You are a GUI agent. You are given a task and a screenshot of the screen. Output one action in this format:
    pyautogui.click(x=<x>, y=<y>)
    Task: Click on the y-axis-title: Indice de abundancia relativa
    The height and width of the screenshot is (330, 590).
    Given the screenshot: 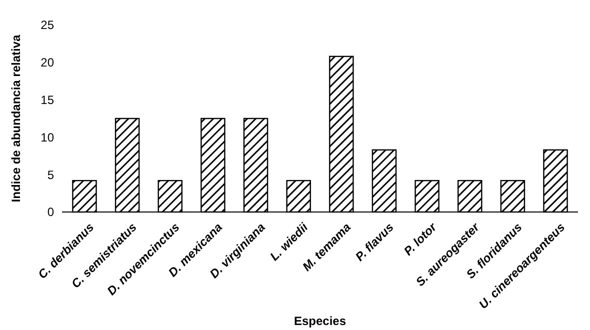 What is the action you would take?
    pyautogui.click(x=16, y=118)
    